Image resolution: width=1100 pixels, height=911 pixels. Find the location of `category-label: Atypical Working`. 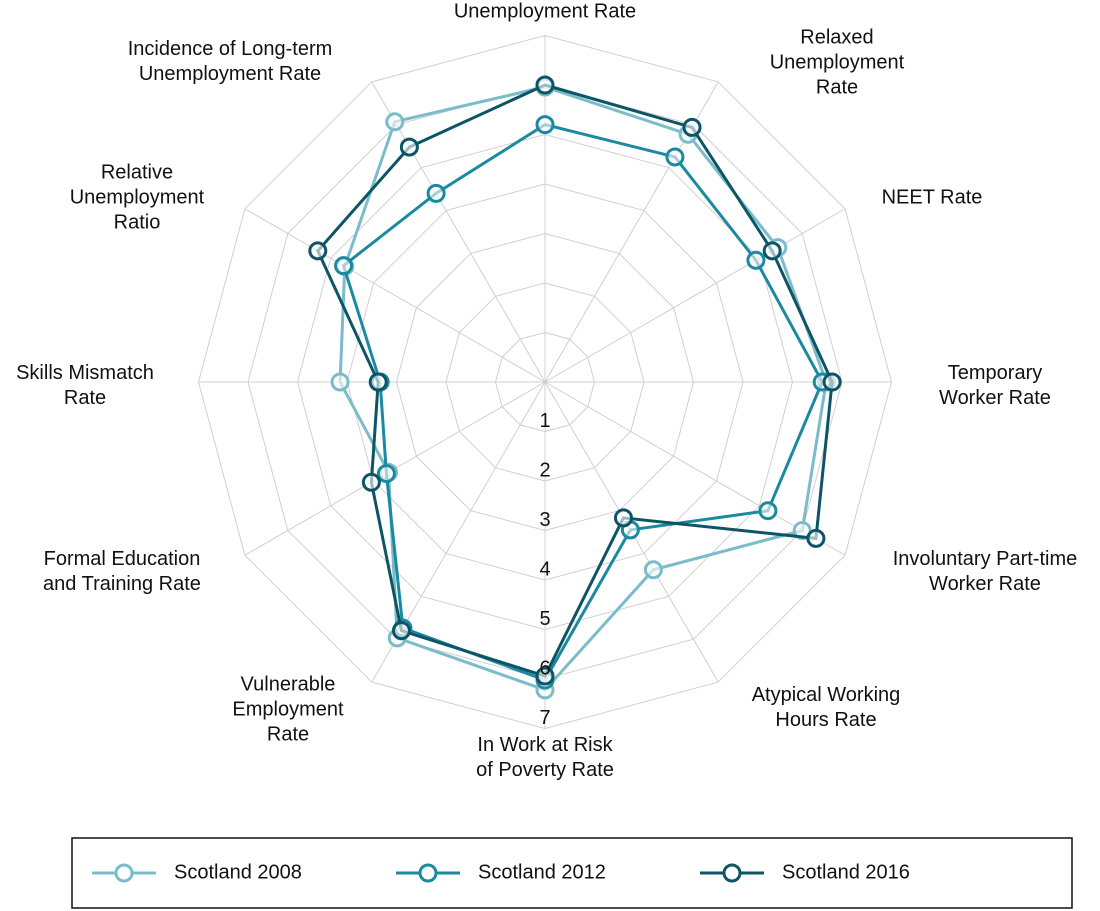

category-label: Atypical Working is located at coordinates (826, 695).